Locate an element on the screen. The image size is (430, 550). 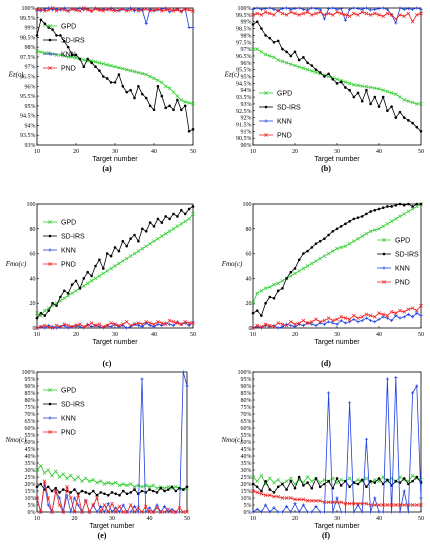
y-tick-label: 70% is located at coordinates (246, 415).